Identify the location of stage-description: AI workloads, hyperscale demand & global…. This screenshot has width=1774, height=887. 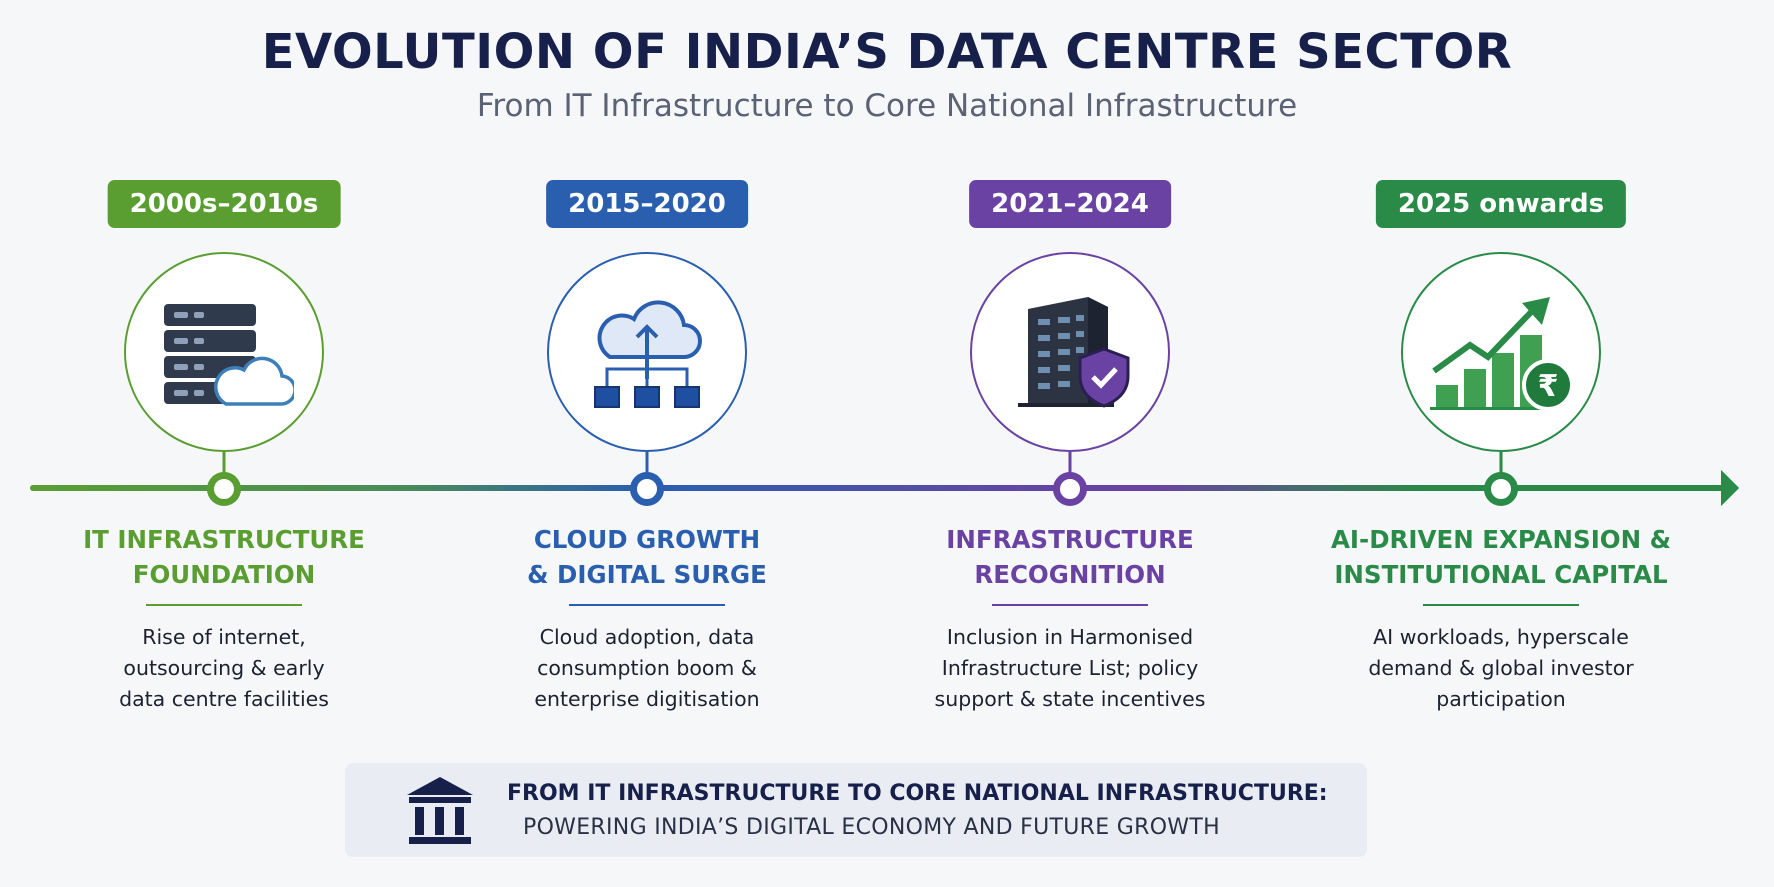
(1501, 668).